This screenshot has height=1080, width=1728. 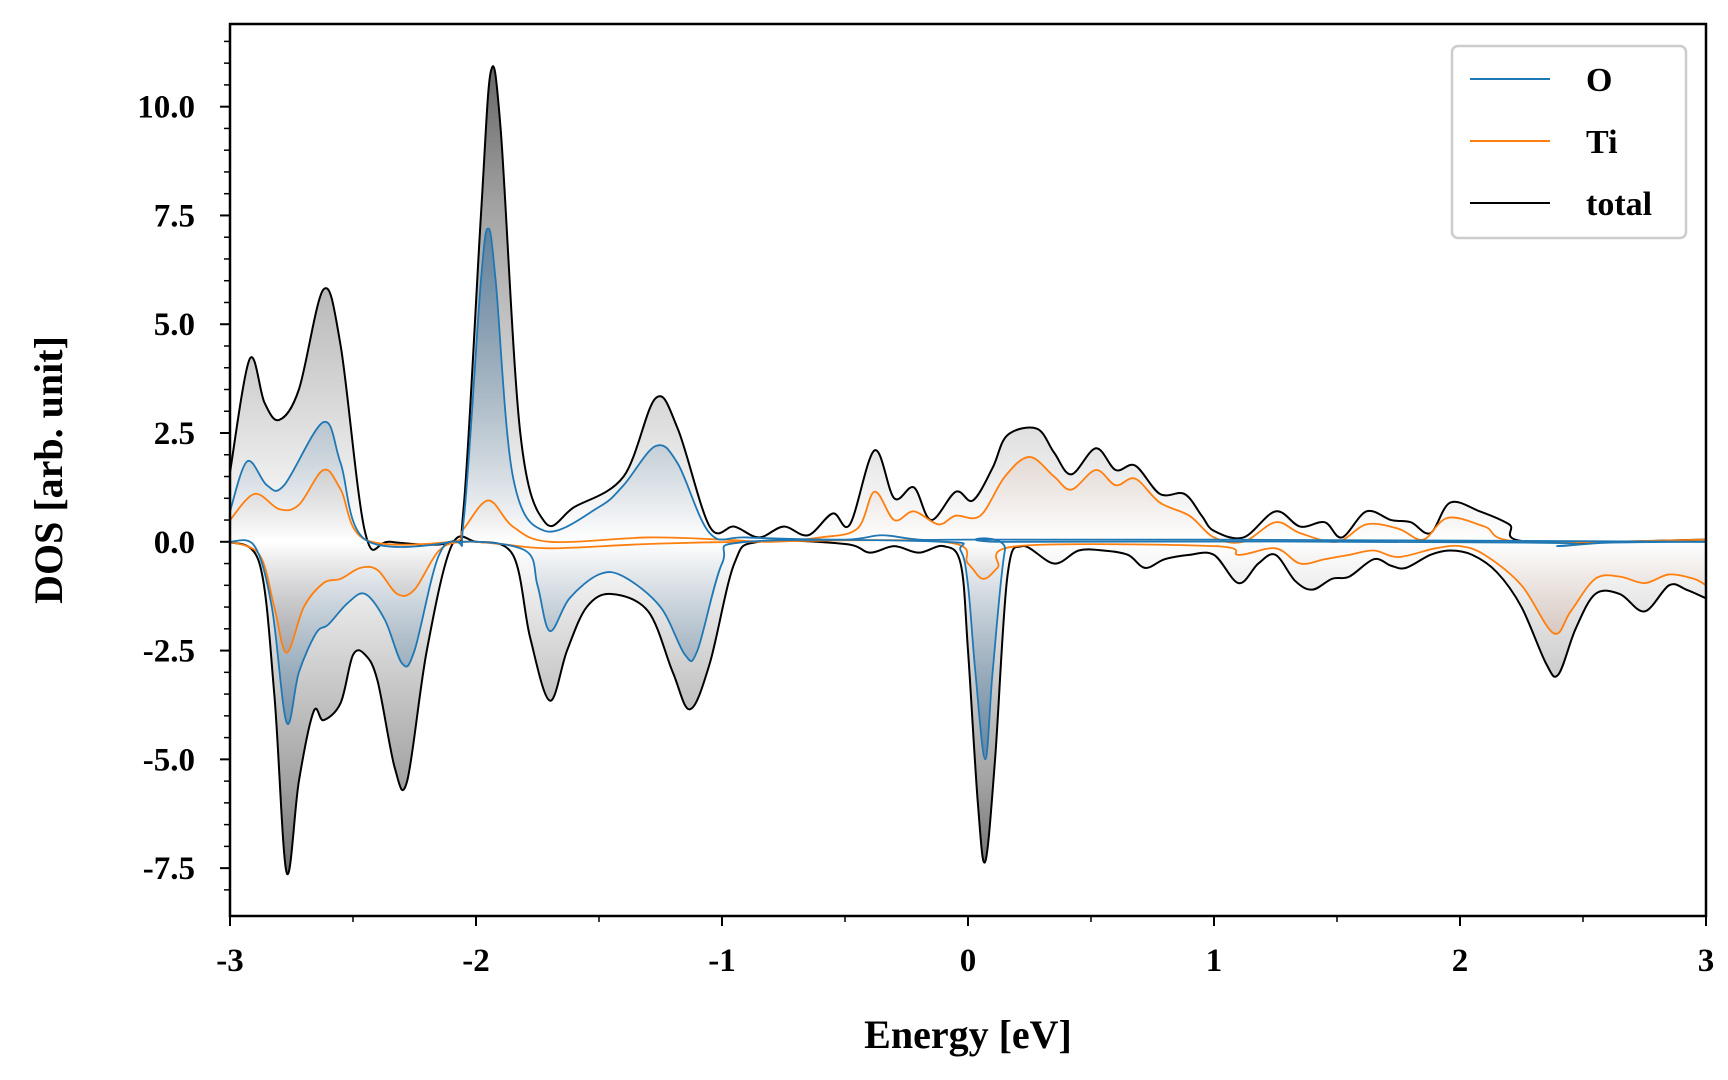 I want to click on x-tick-label: 0, so click(x=968, y=961).